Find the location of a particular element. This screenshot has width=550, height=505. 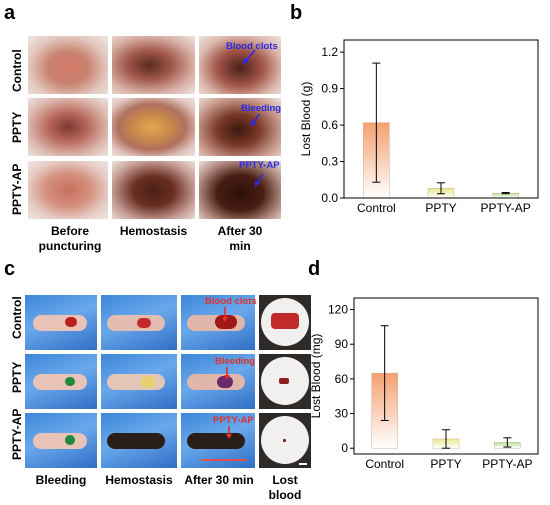

annotation-ppty-ap-a: PPTY-AP is located at coordinates (259, 165).